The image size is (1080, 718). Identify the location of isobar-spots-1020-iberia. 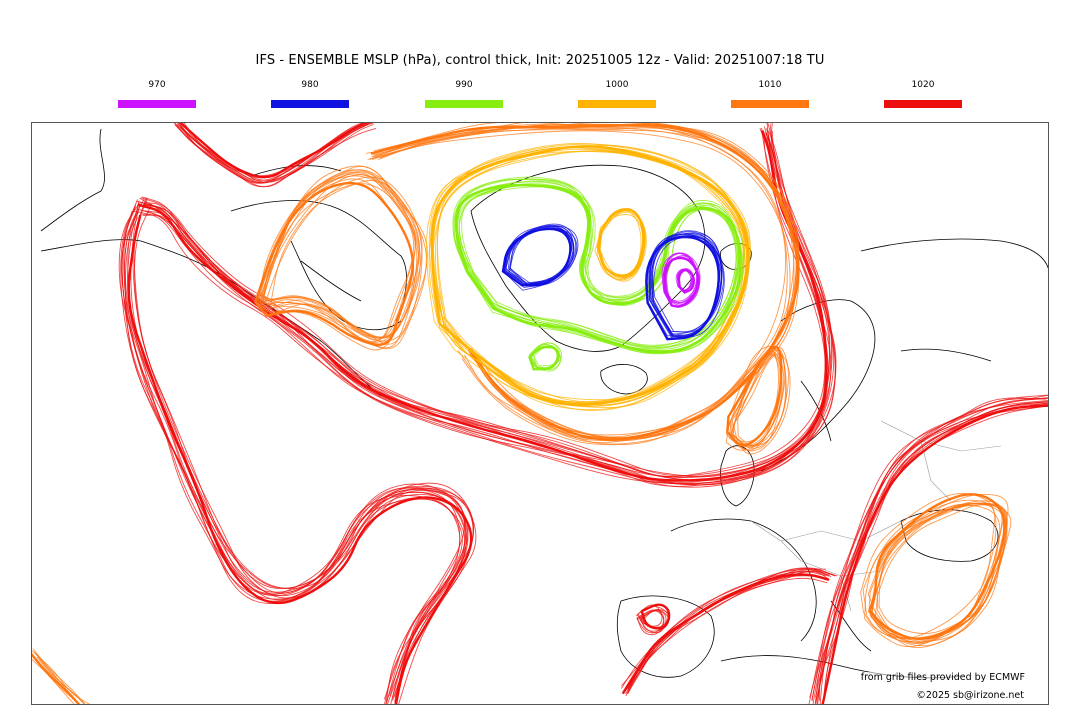
(653, 619).